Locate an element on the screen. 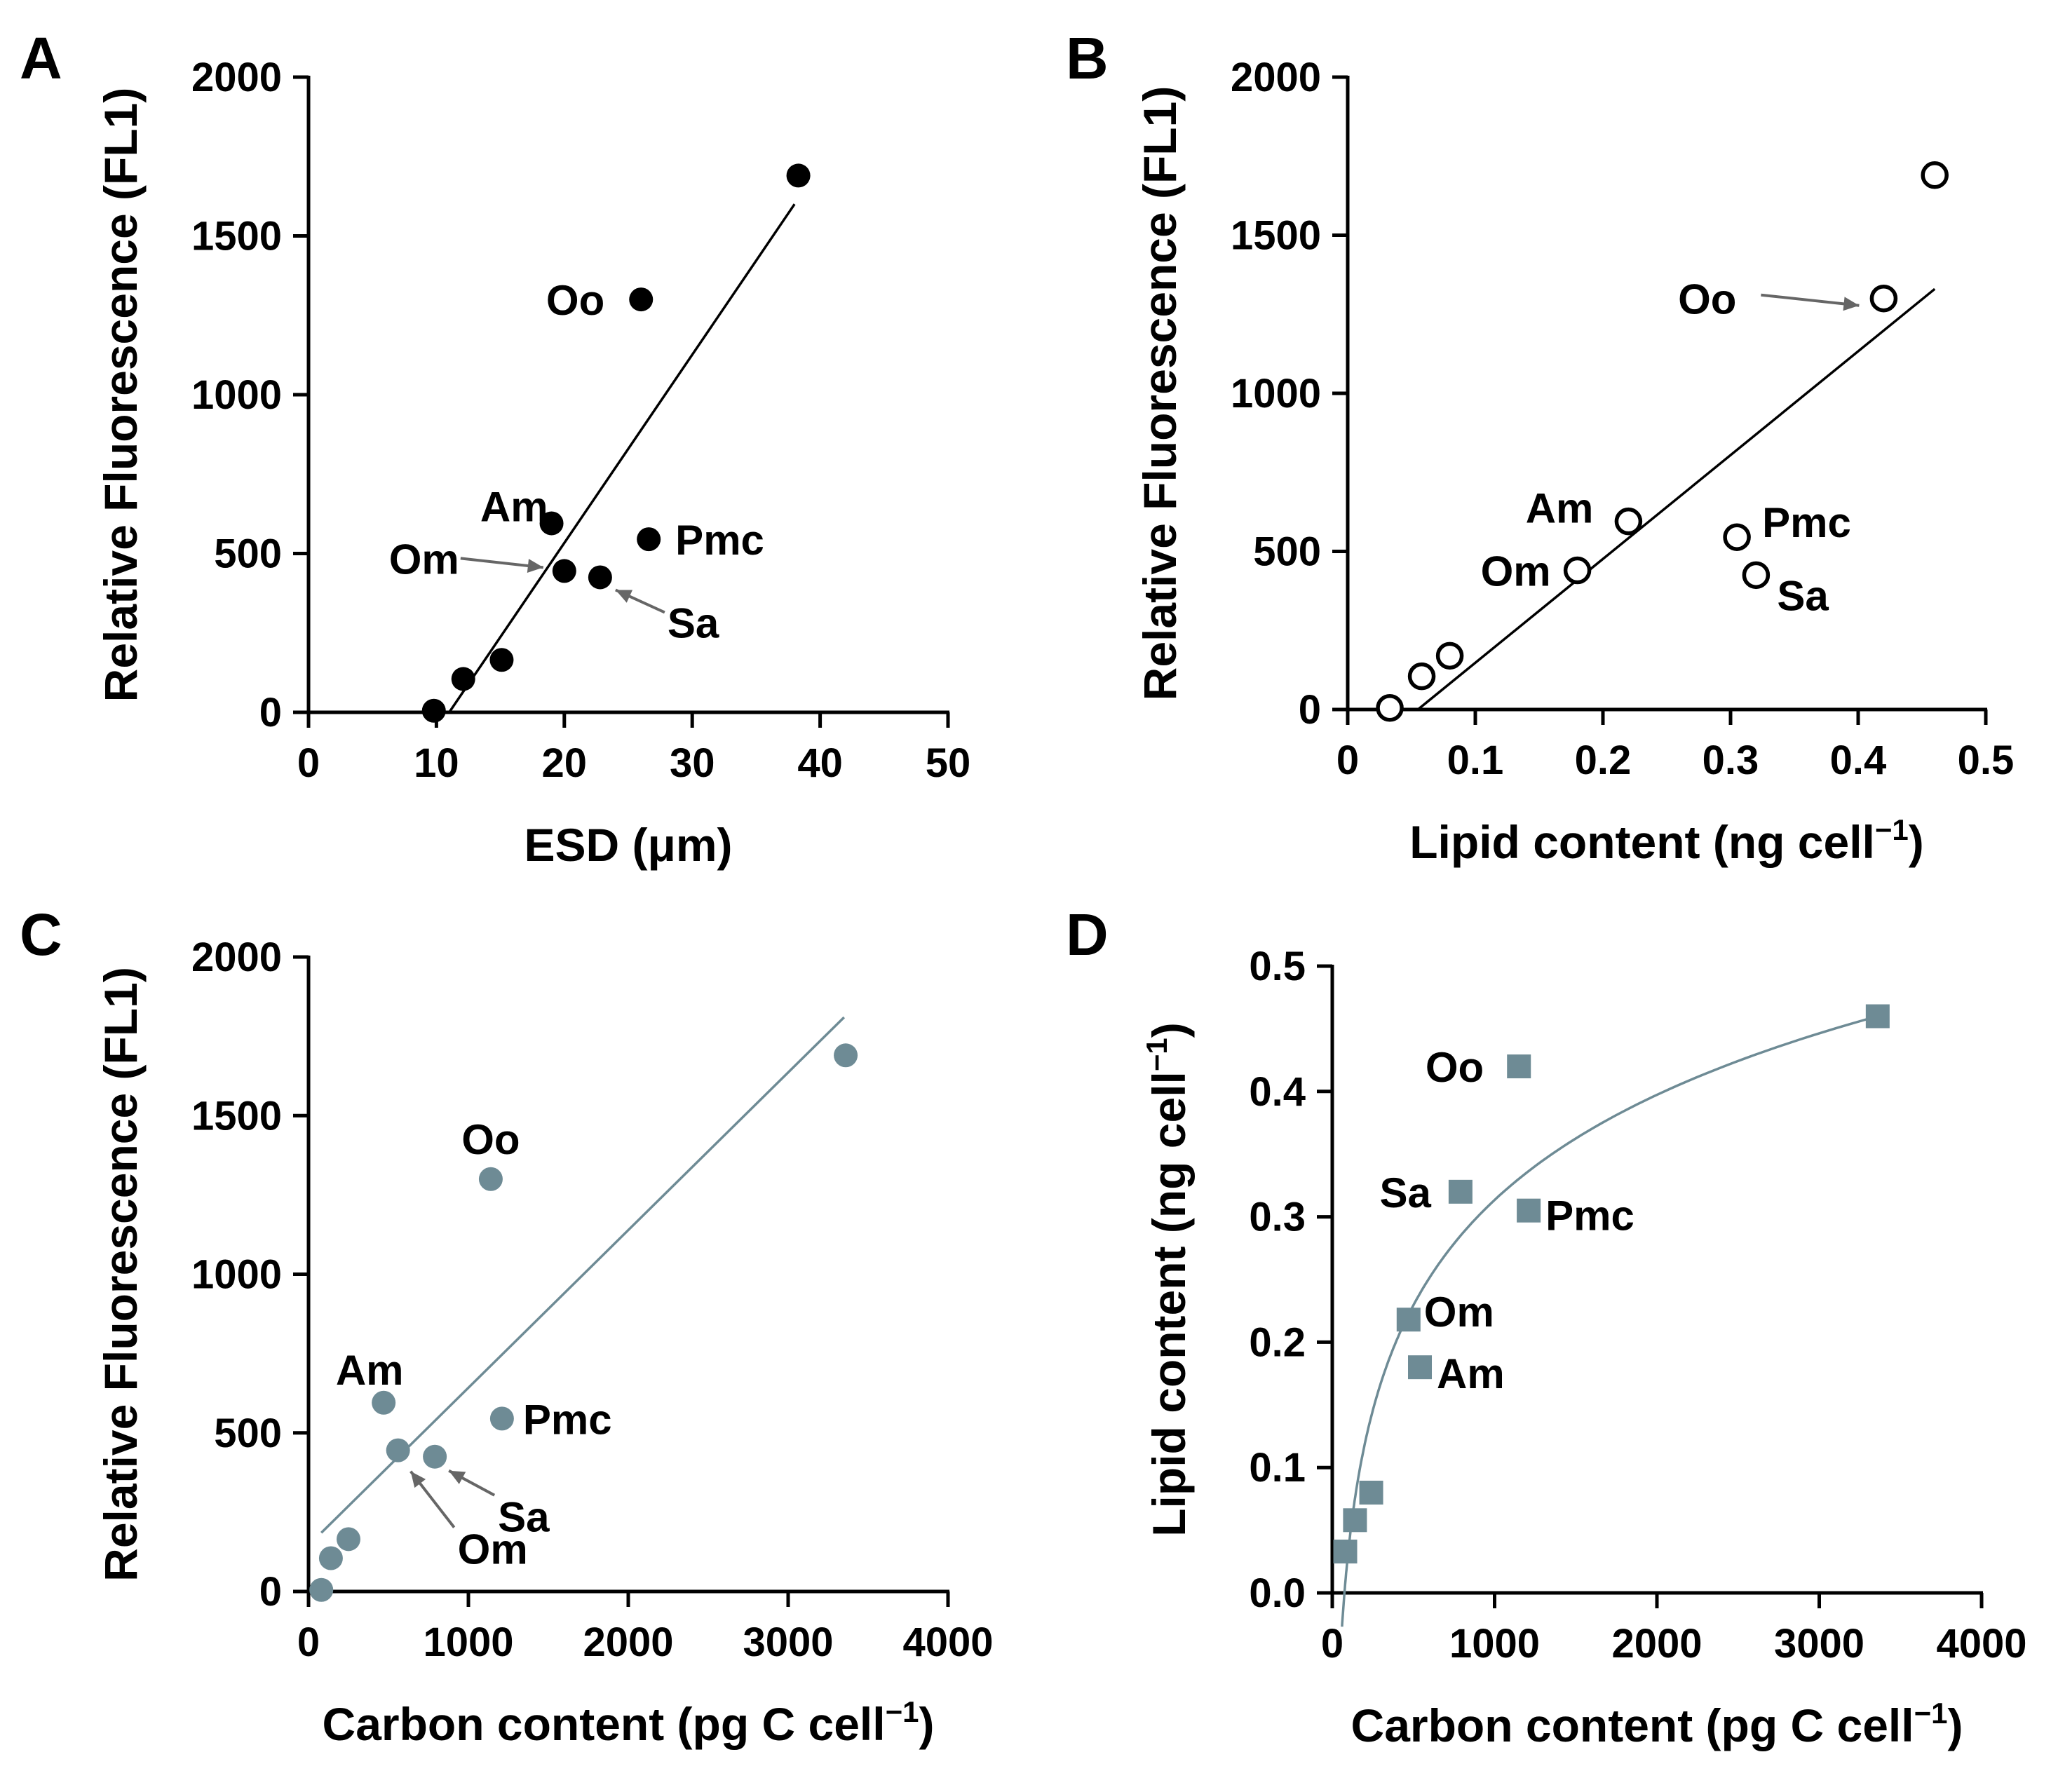 The image size is (2051, 1792). y-tick-label: 500 is located at coordinates (248, 1433).